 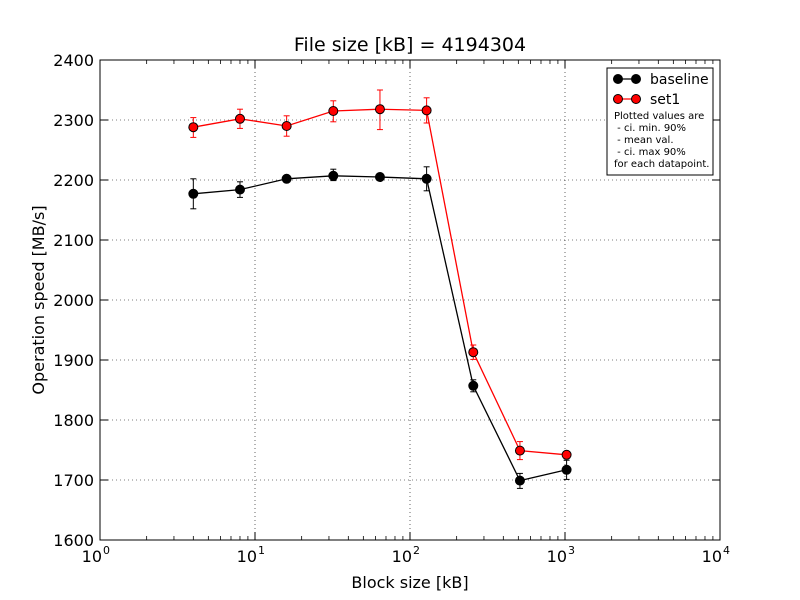 I want to click on legend-box, so click(x=660, y=121).